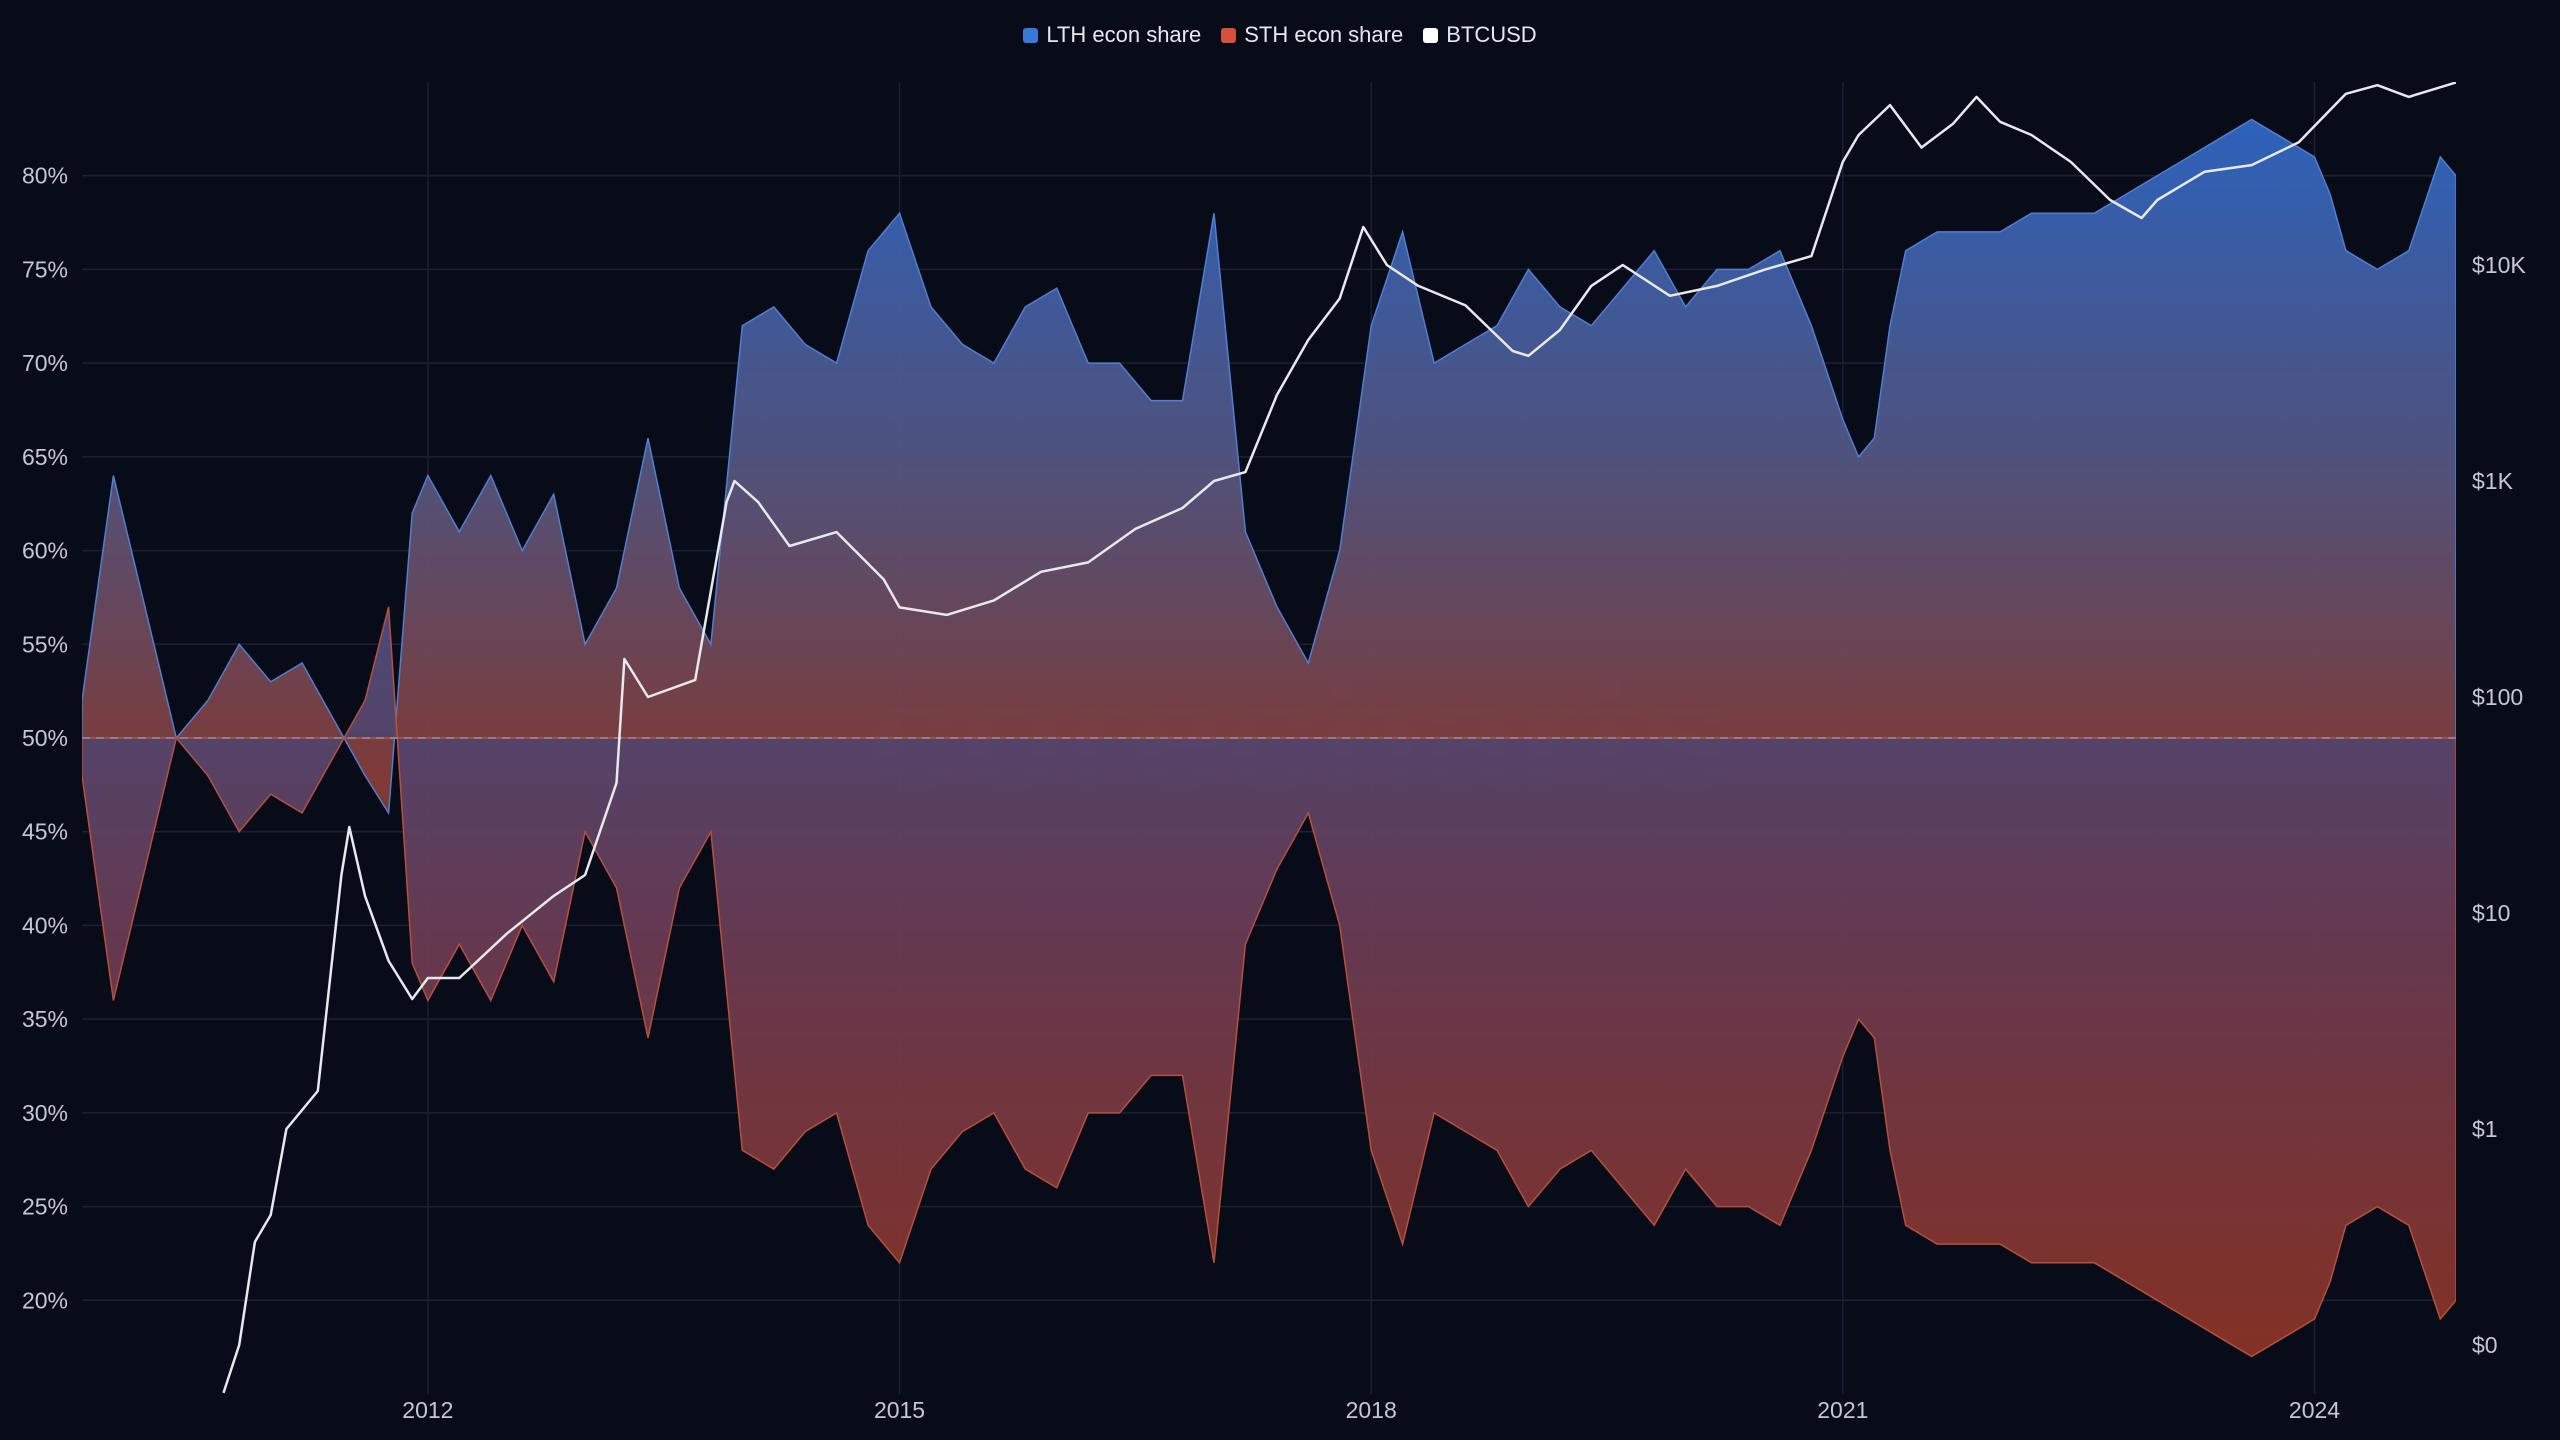 The height and width of the screenshot is (1440, 2560). What do you see at coordinates (1229, 35) in the screenshot?
I see `sth-swatch-icon` at bounding box center [1229, 35].